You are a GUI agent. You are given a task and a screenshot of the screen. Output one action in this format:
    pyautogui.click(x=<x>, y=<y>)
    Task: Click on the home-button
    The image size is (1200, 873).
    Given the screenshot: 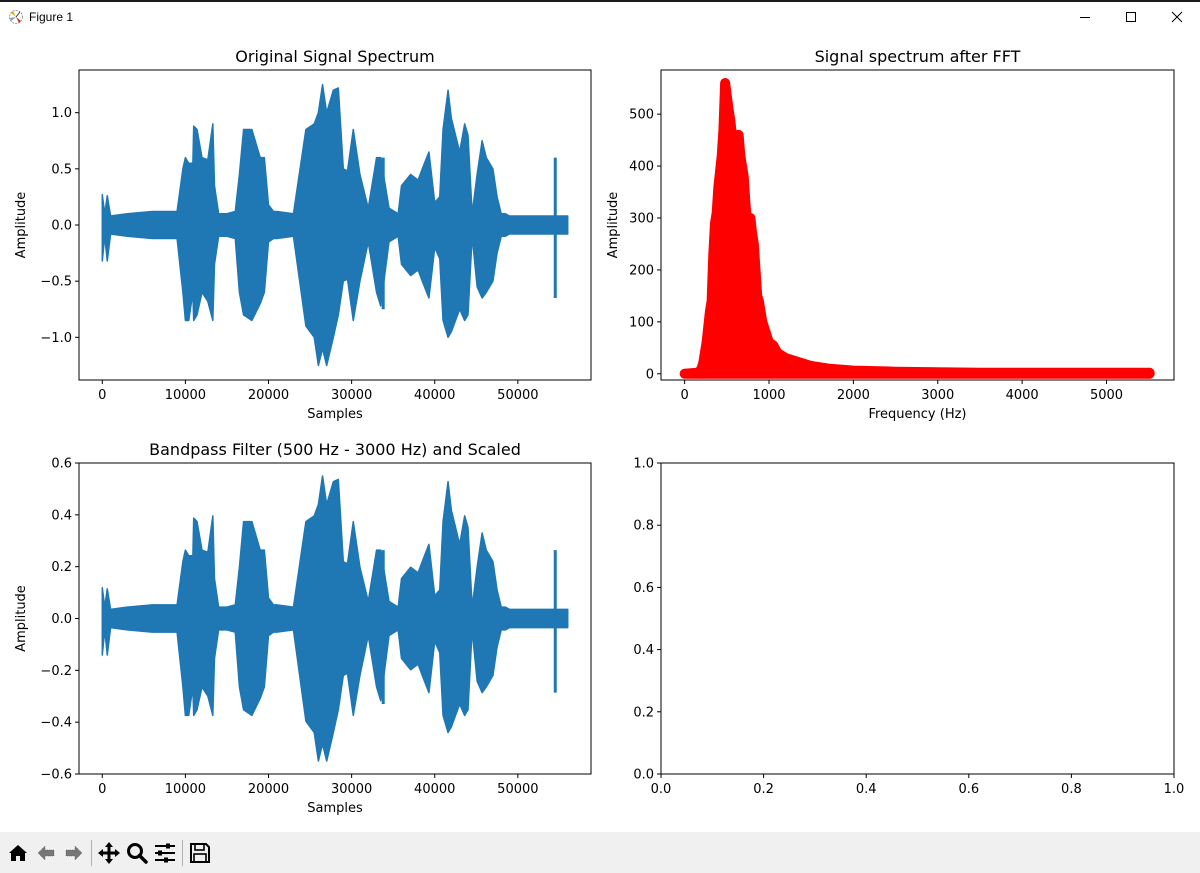 What is the action you would take?
    pyautogui.click(x=18, y=853)
    